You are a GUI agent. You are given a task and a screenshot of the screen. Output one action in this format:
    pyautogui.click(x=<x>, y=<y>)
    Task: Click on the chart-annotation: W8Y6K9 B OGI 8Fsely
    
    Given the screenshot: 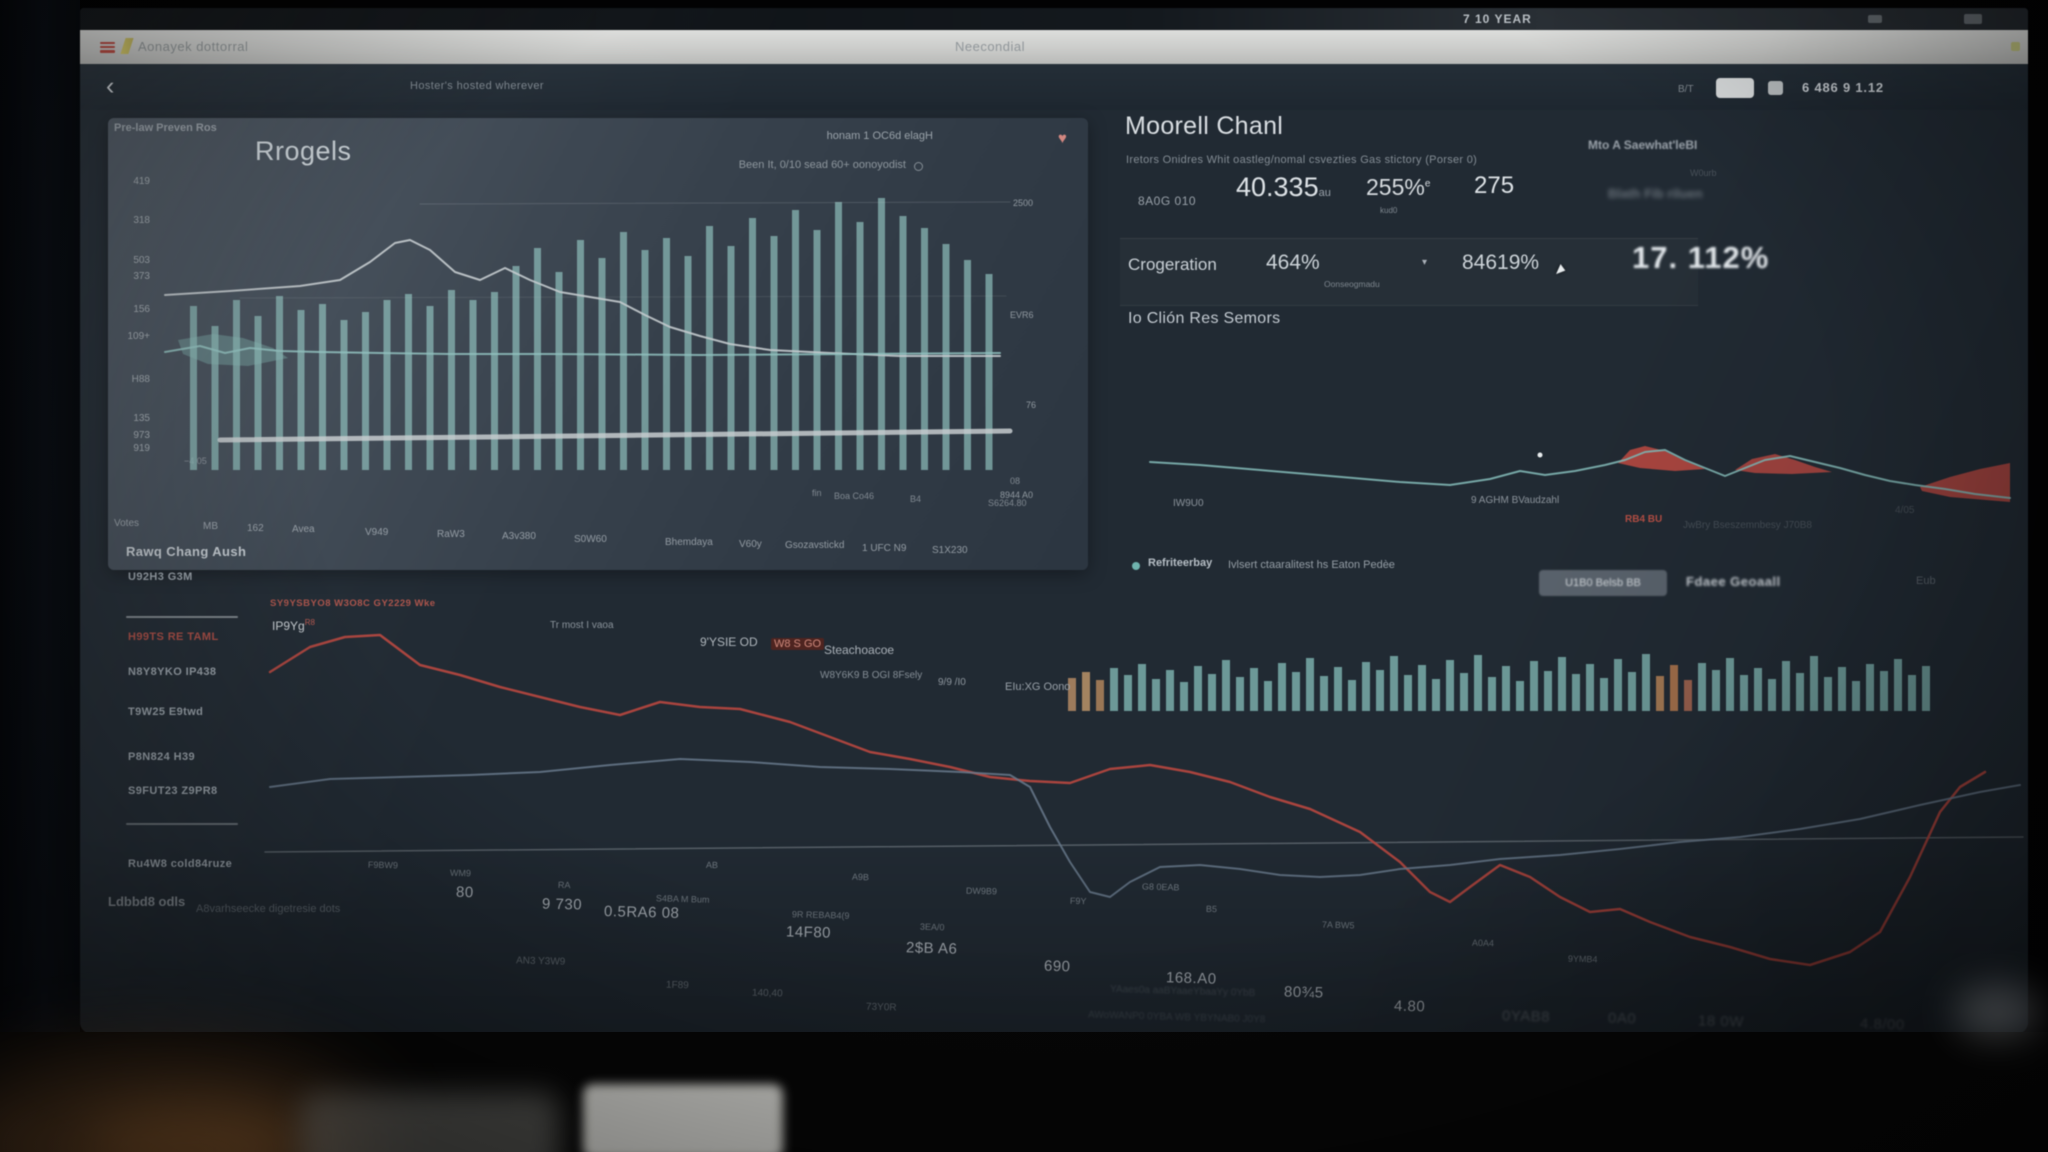 What is the action you would take?
    pyautogui.click(x=871, y=675)
    